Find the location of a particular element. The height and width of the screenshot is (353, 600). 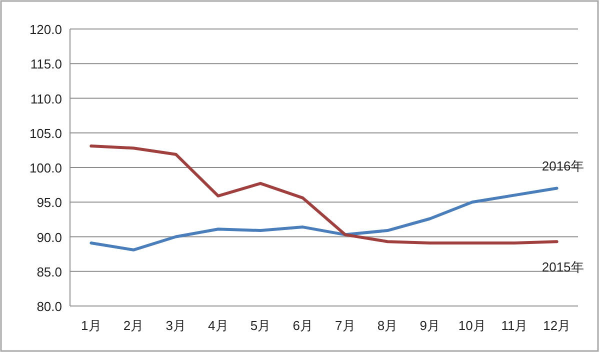

x-tick-label: 5月 is located at coordinates (260, 325).